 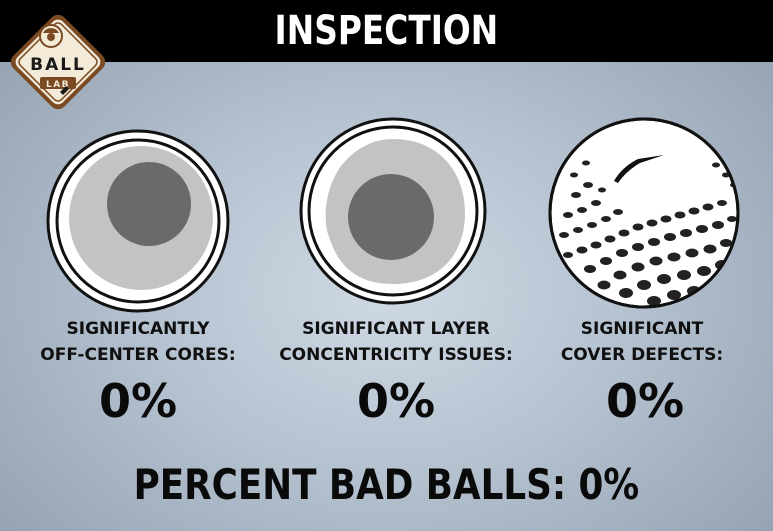 What do you see at coordinates (642, 342) in the screenshot?
I see `metric-label-cover-defects: SIGNIFICANT COVER DEFECTS:` at bounding box center [642, 342].